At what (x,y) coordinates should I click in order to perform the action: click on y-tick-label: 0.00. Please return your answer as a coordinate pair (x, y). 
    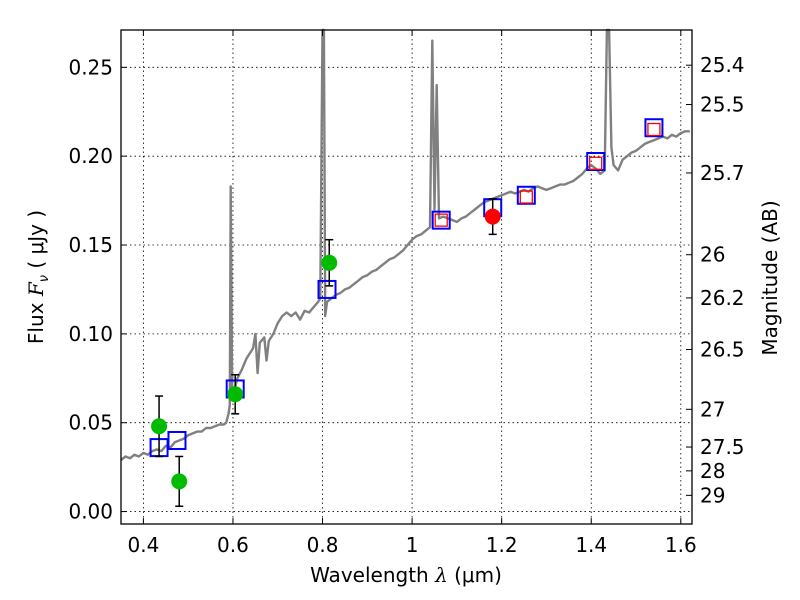
    Looking at the image, I should click on (90, 512).